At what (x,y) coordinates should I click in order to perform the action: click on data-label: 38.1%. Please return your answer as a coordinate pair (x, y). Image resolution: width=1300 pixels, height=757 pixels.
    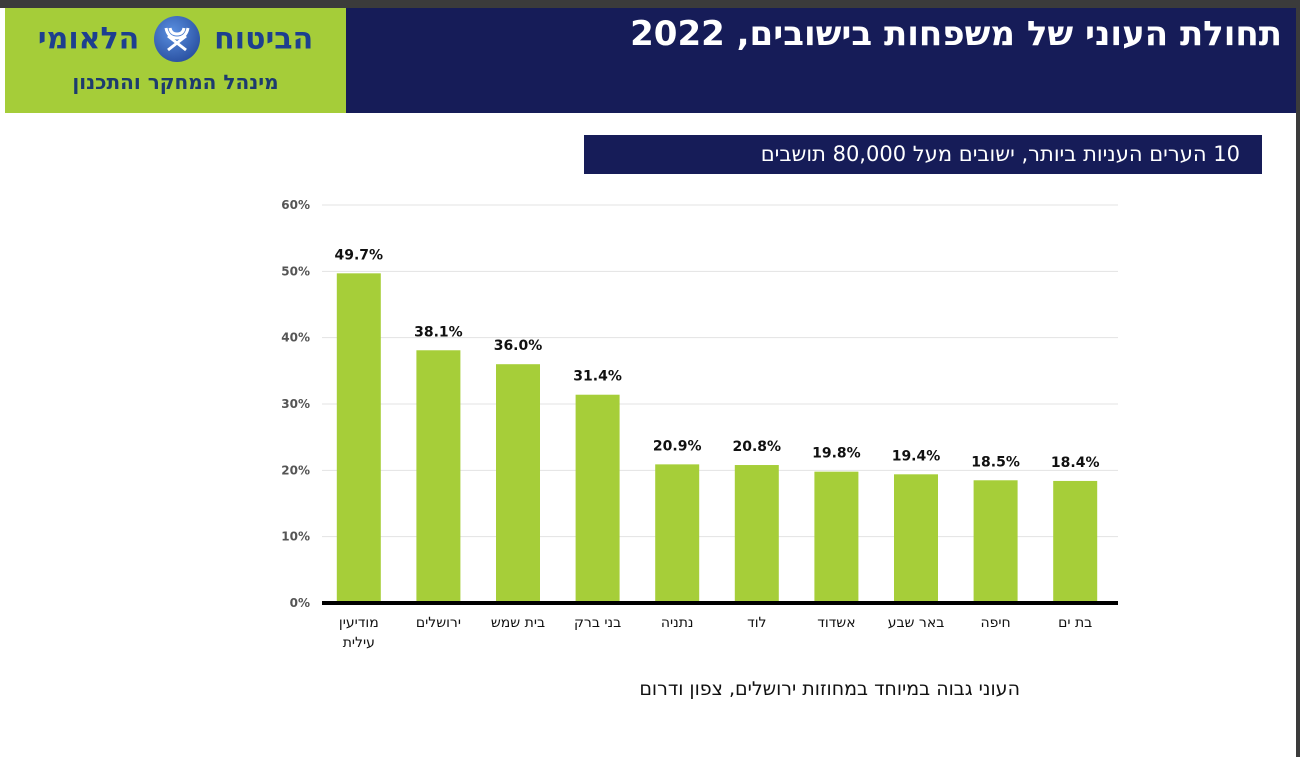
    Looking at the image, I should click on (438, 332).